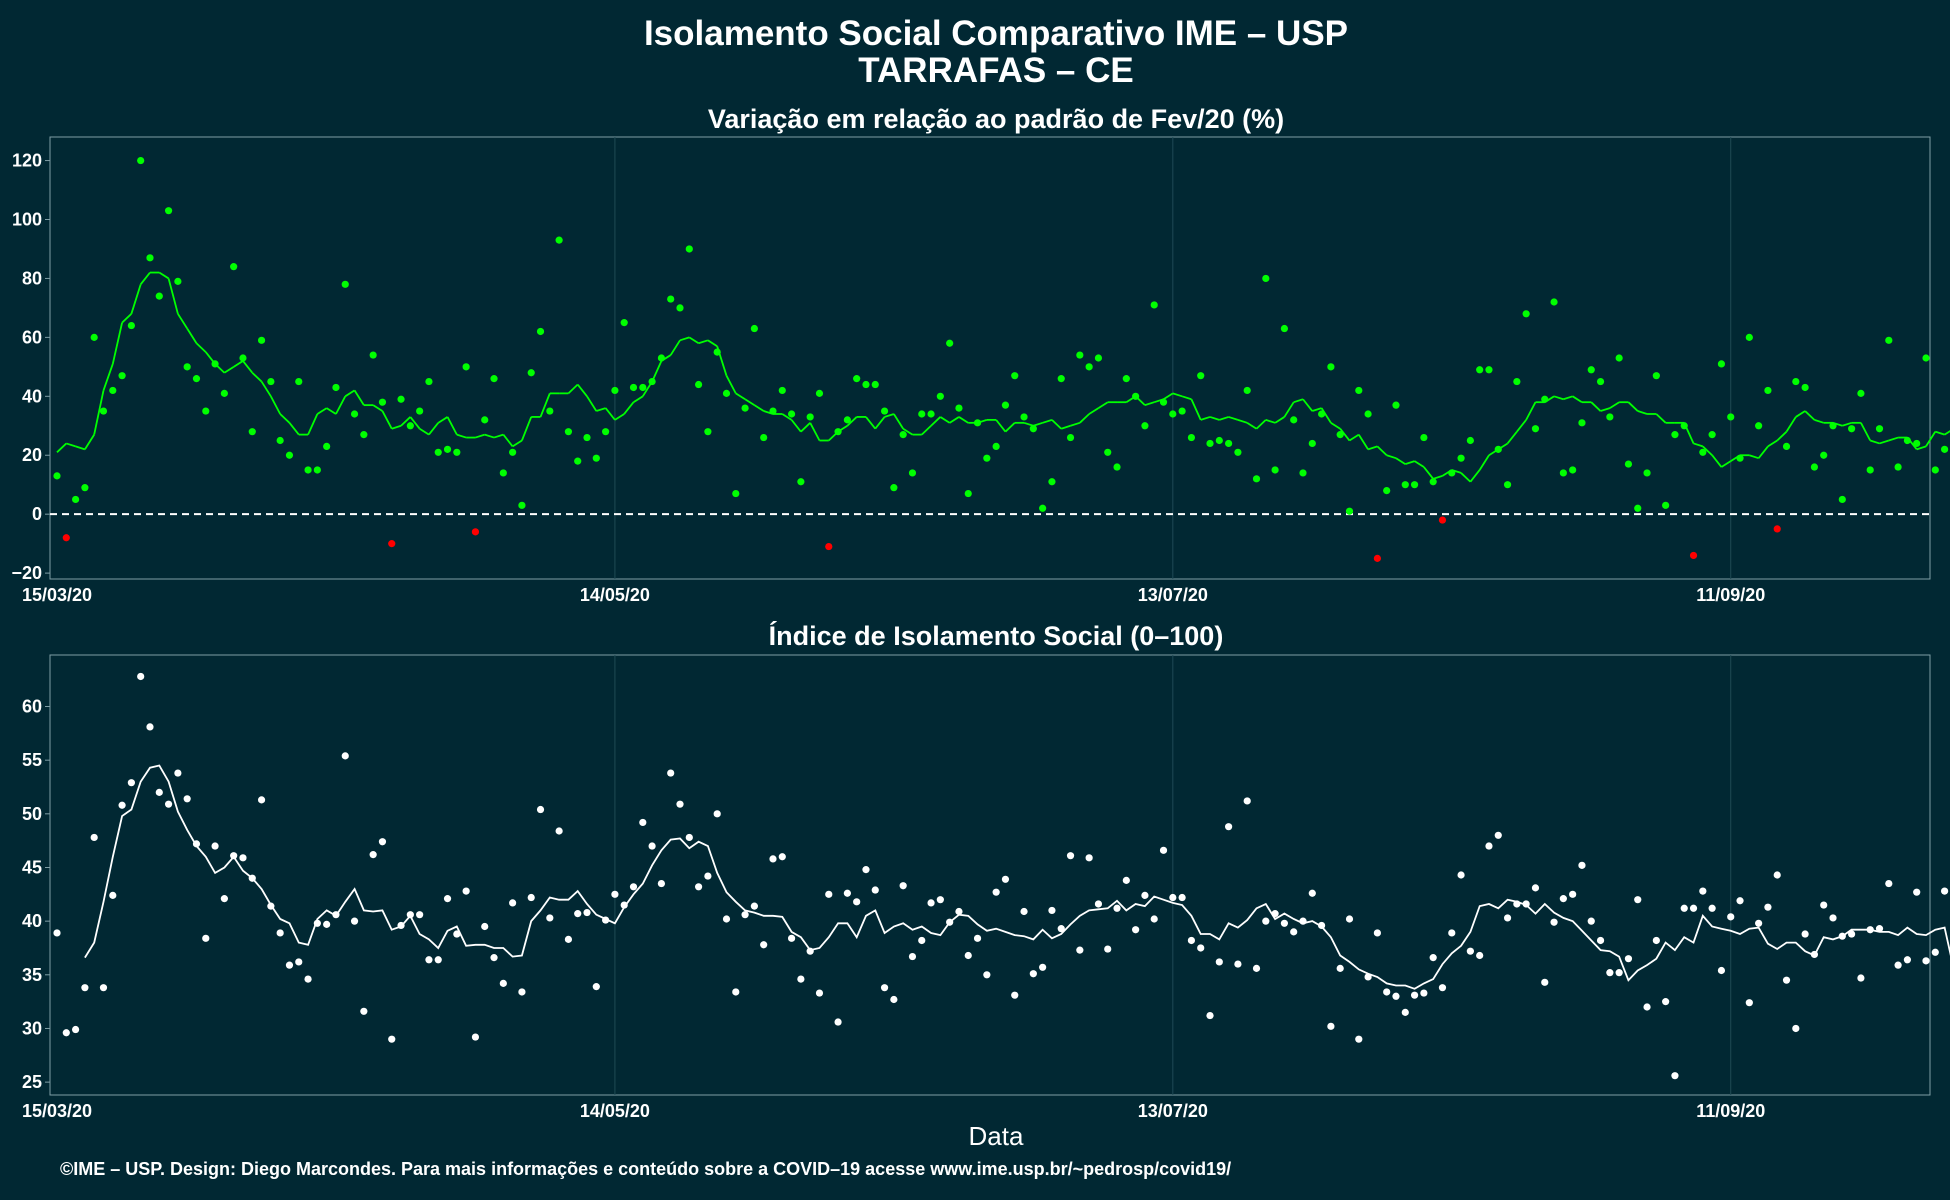 This screenshot has width=1950, height=1200. I want to click on y-tick-label: 20, so click(32, 455).